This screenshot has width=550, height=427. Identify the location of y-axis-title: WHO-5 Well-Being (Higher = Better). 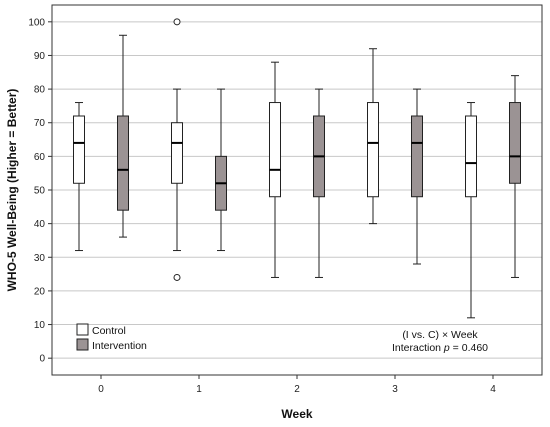
(12, 190).